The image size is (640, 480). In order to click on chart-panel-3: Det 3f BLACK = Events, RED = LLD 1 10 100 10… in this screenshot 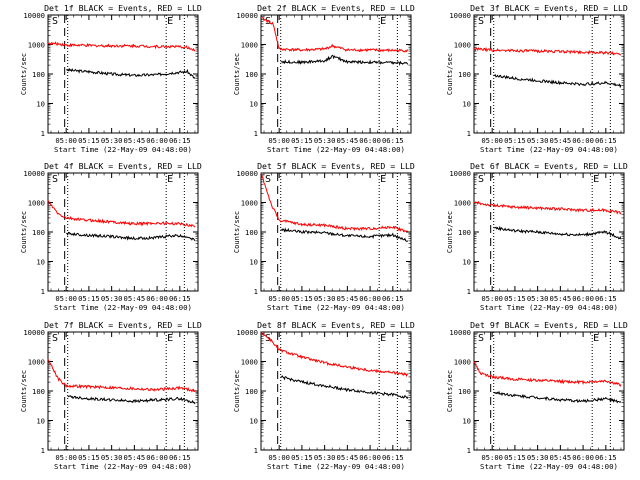, I will do `click(537, 78)`.